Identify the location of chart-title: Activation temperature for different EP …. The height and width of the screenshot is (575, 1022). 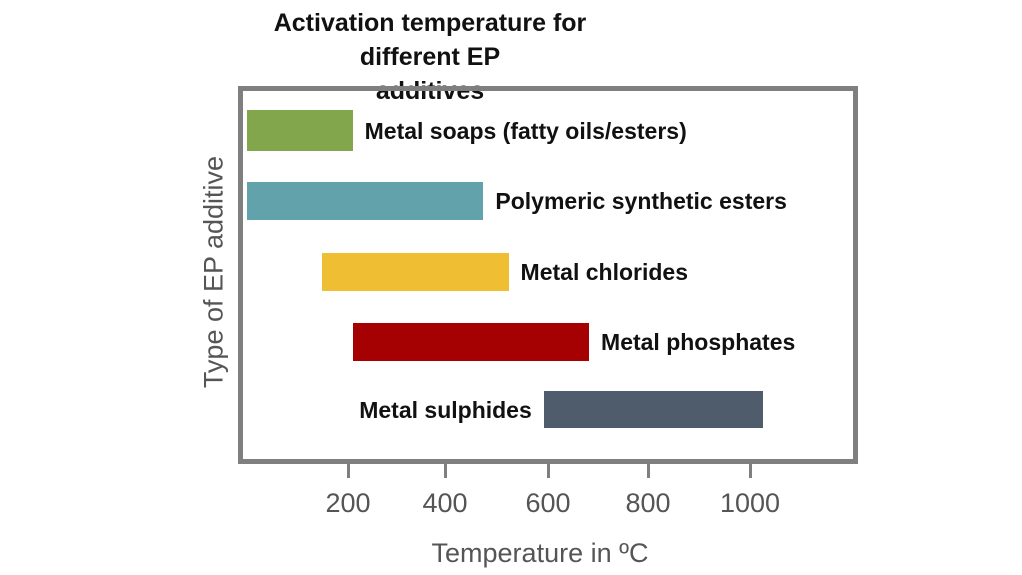
(430, 57).